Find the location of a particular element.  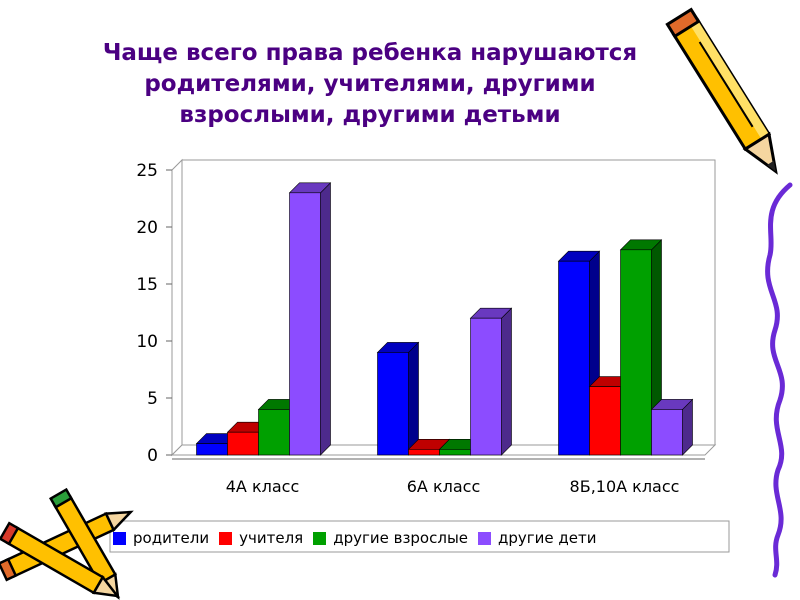

y-tick-label: 10 is located at coordinates (147, 342).